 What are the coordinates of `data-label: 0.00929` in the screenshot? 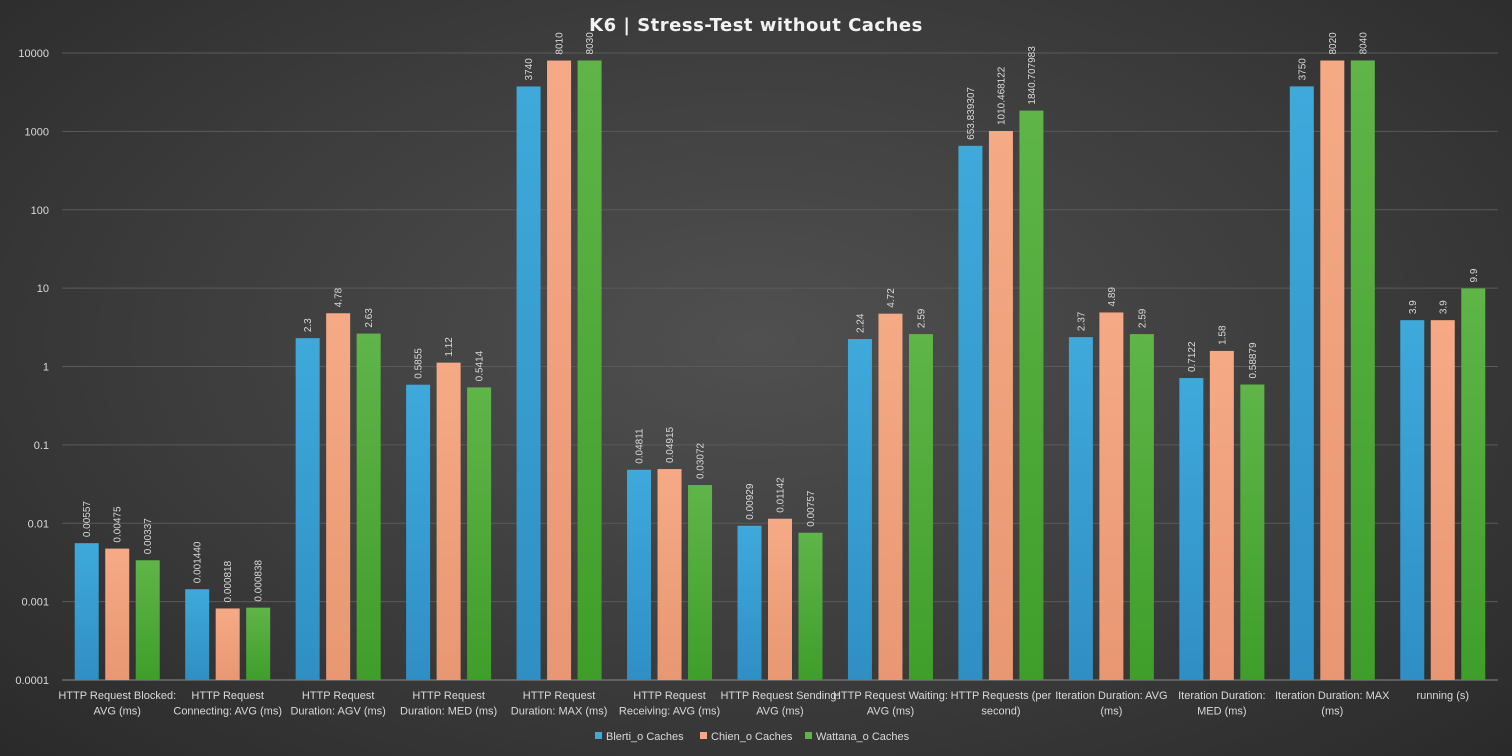 It's located at (750, 501).